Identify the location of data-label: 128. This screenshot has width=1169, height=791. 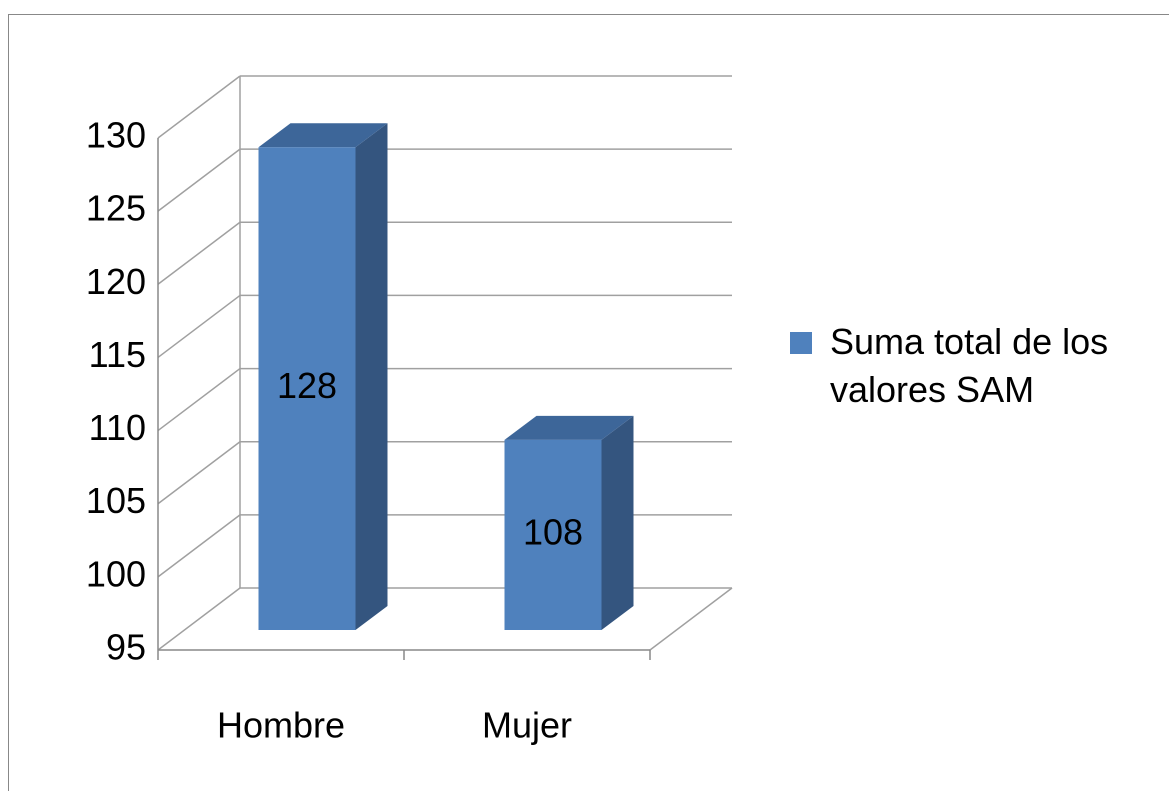
(307, 385).